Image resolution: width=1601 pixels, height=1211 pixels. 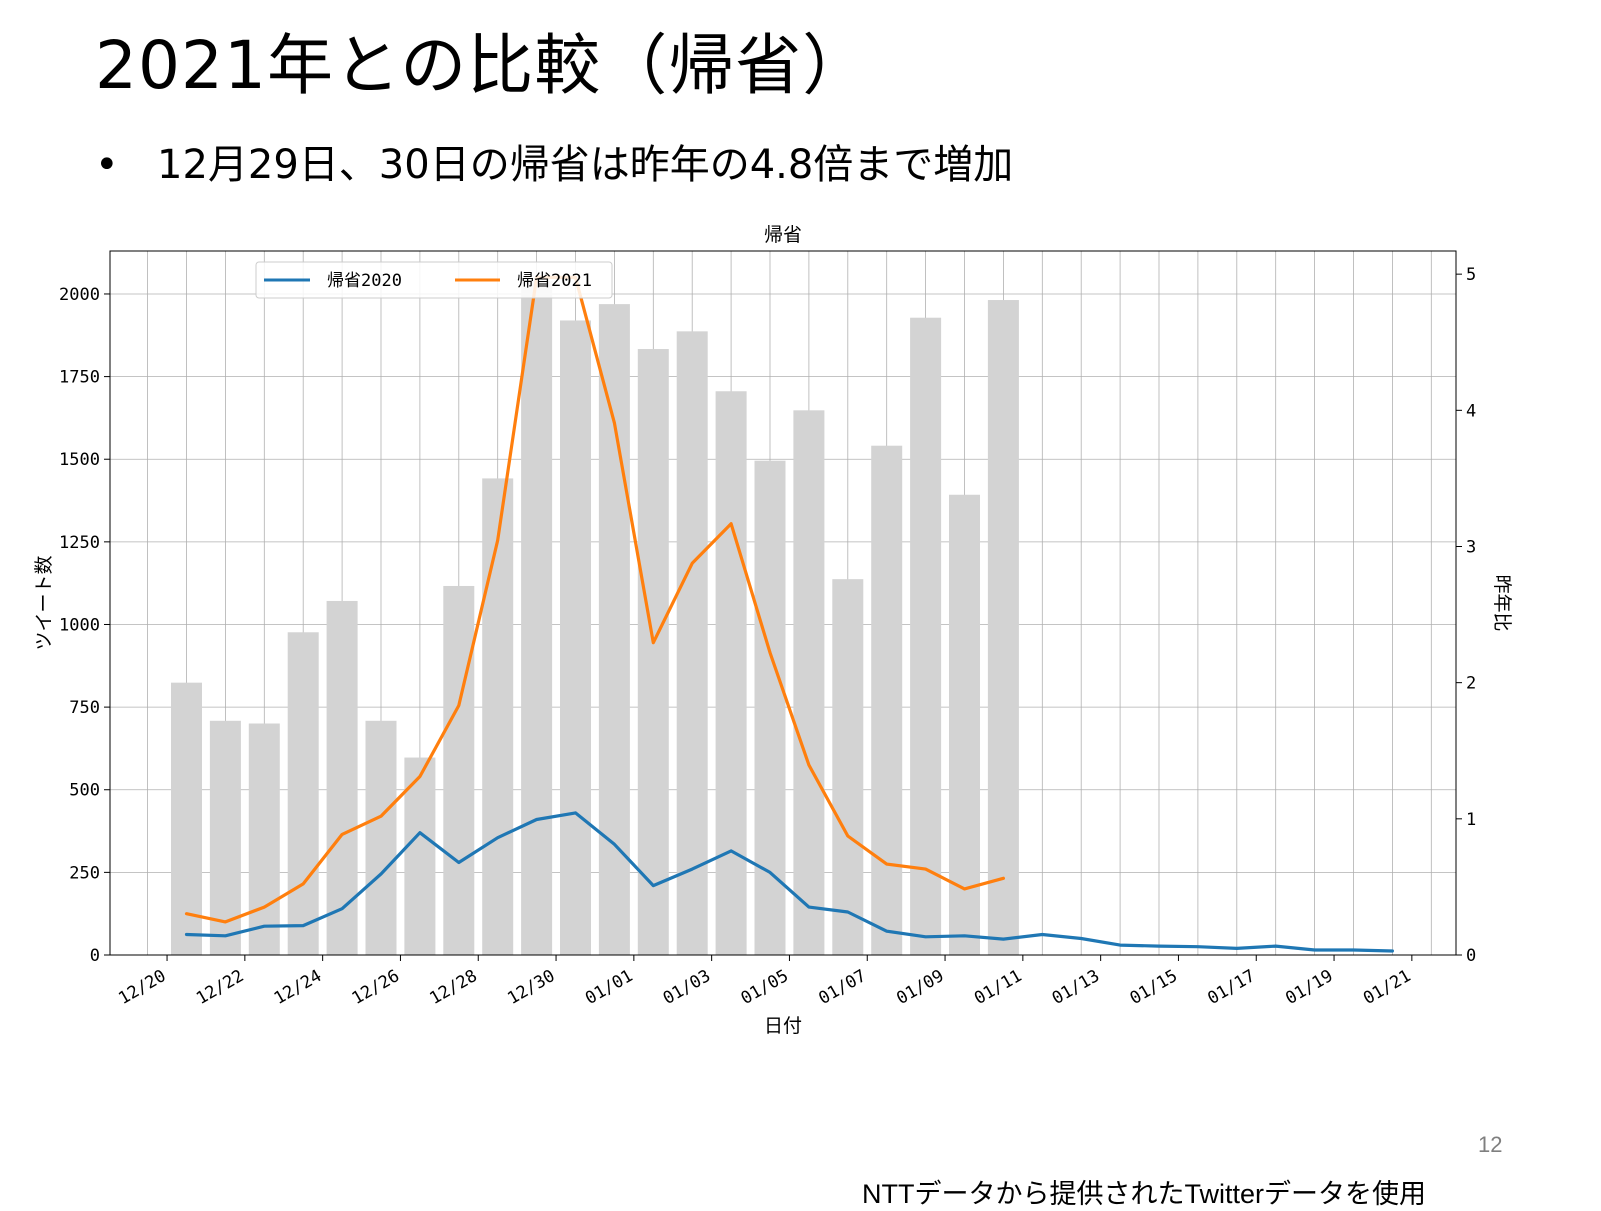 I want to click on x-tick-label: 12/24, so click(x=298, y=987).